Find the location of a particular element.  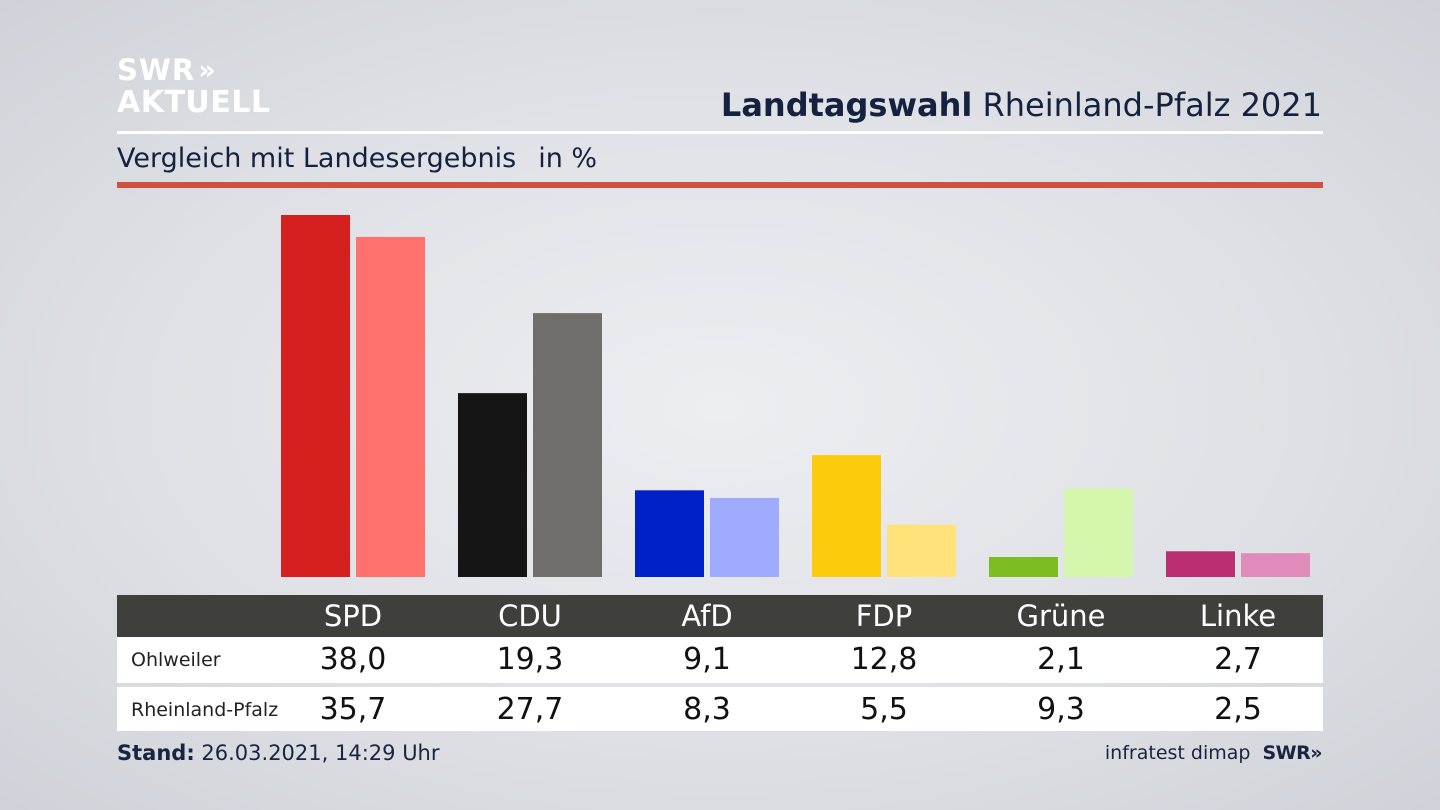

chart-title-bold: Landtagswahl is located at coordinates (846, 105).